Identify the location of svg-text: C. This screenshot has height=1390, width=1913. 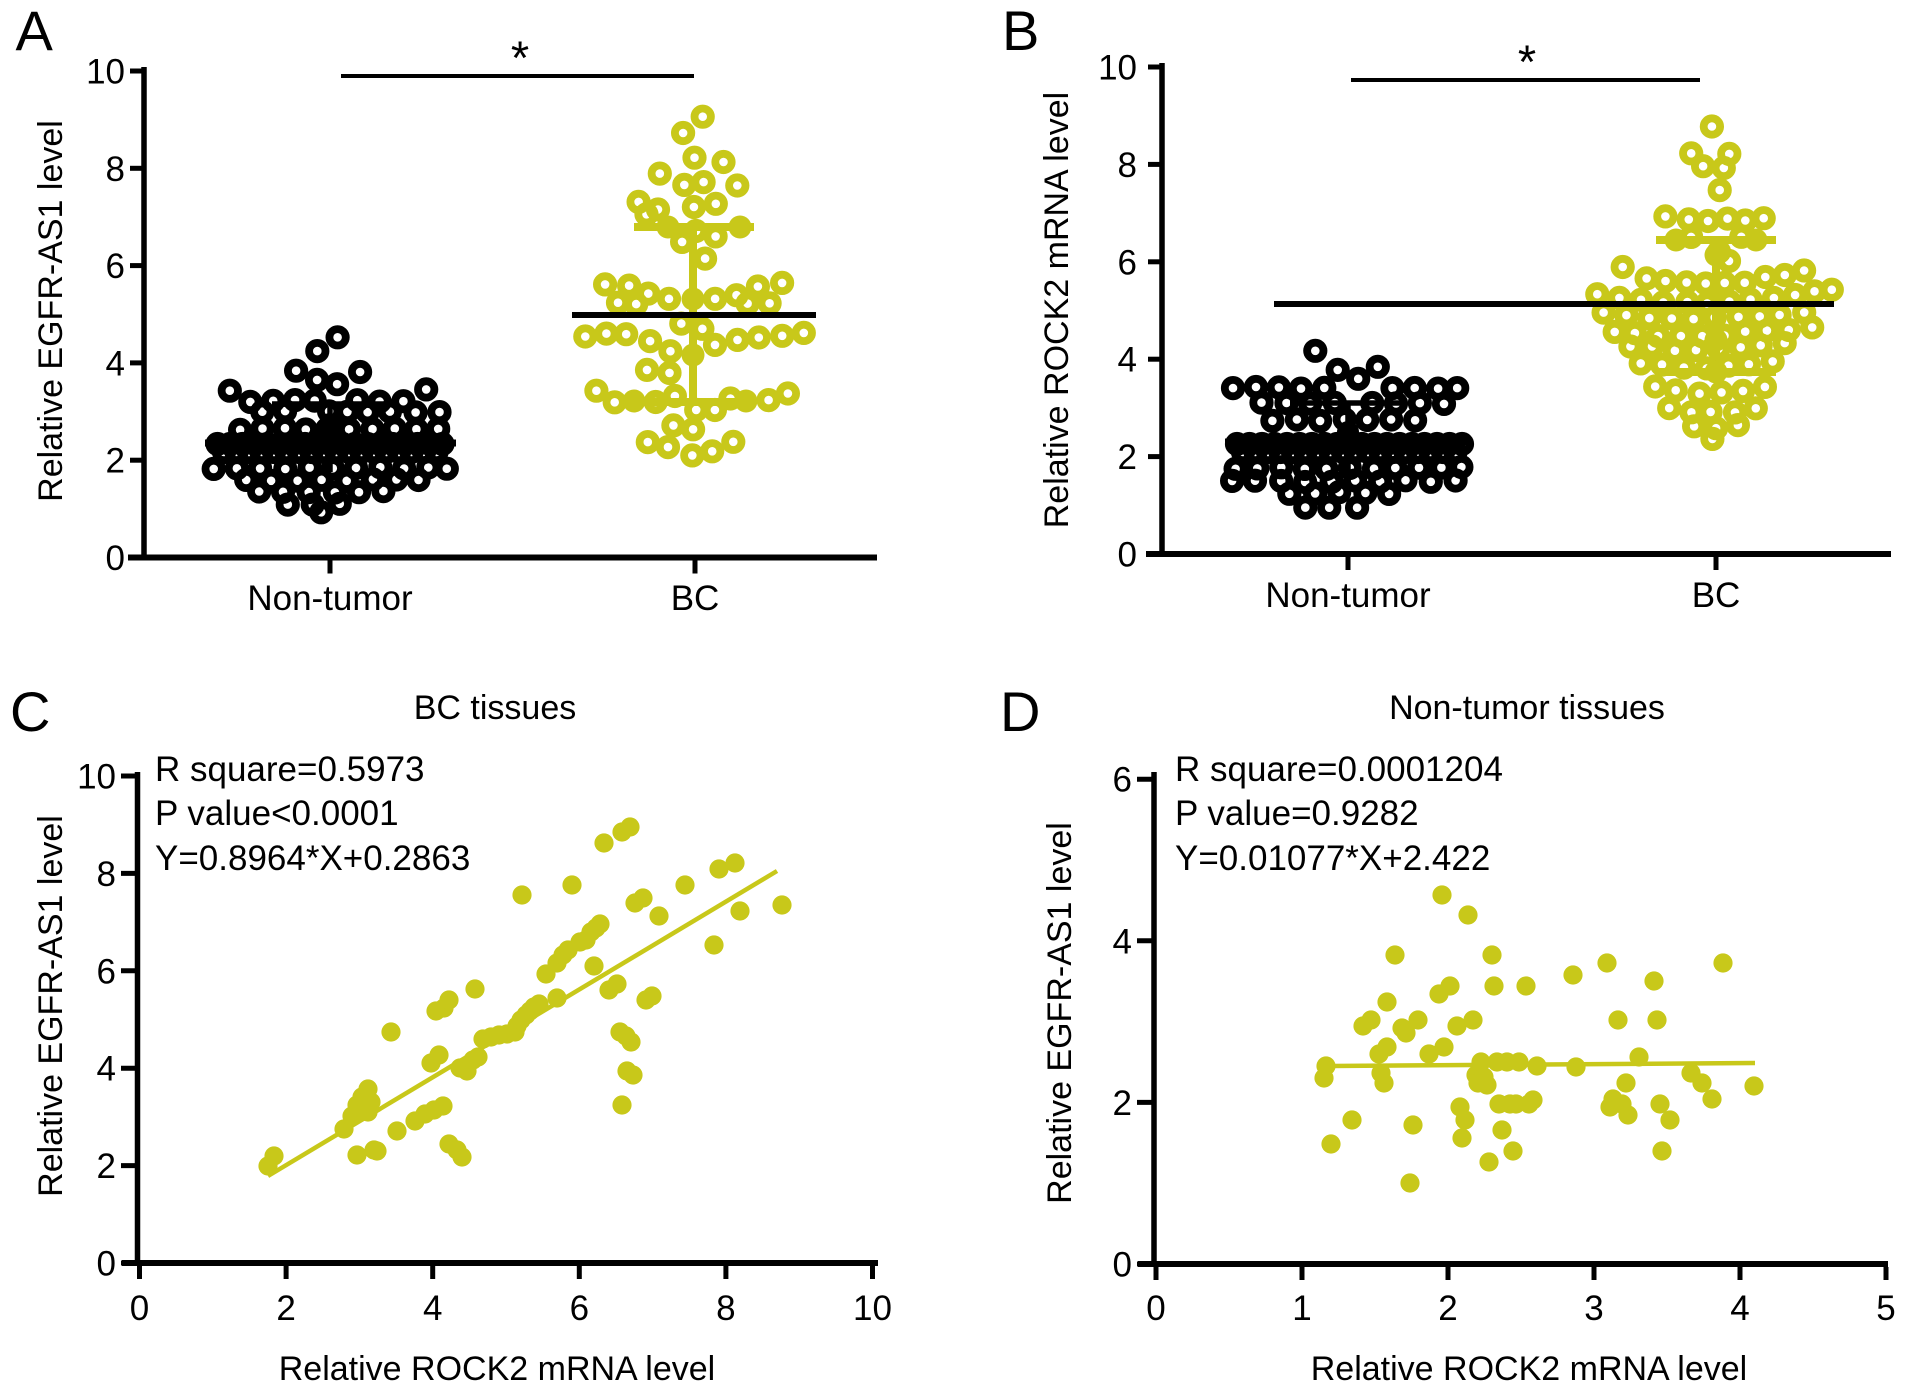
(30, 711).